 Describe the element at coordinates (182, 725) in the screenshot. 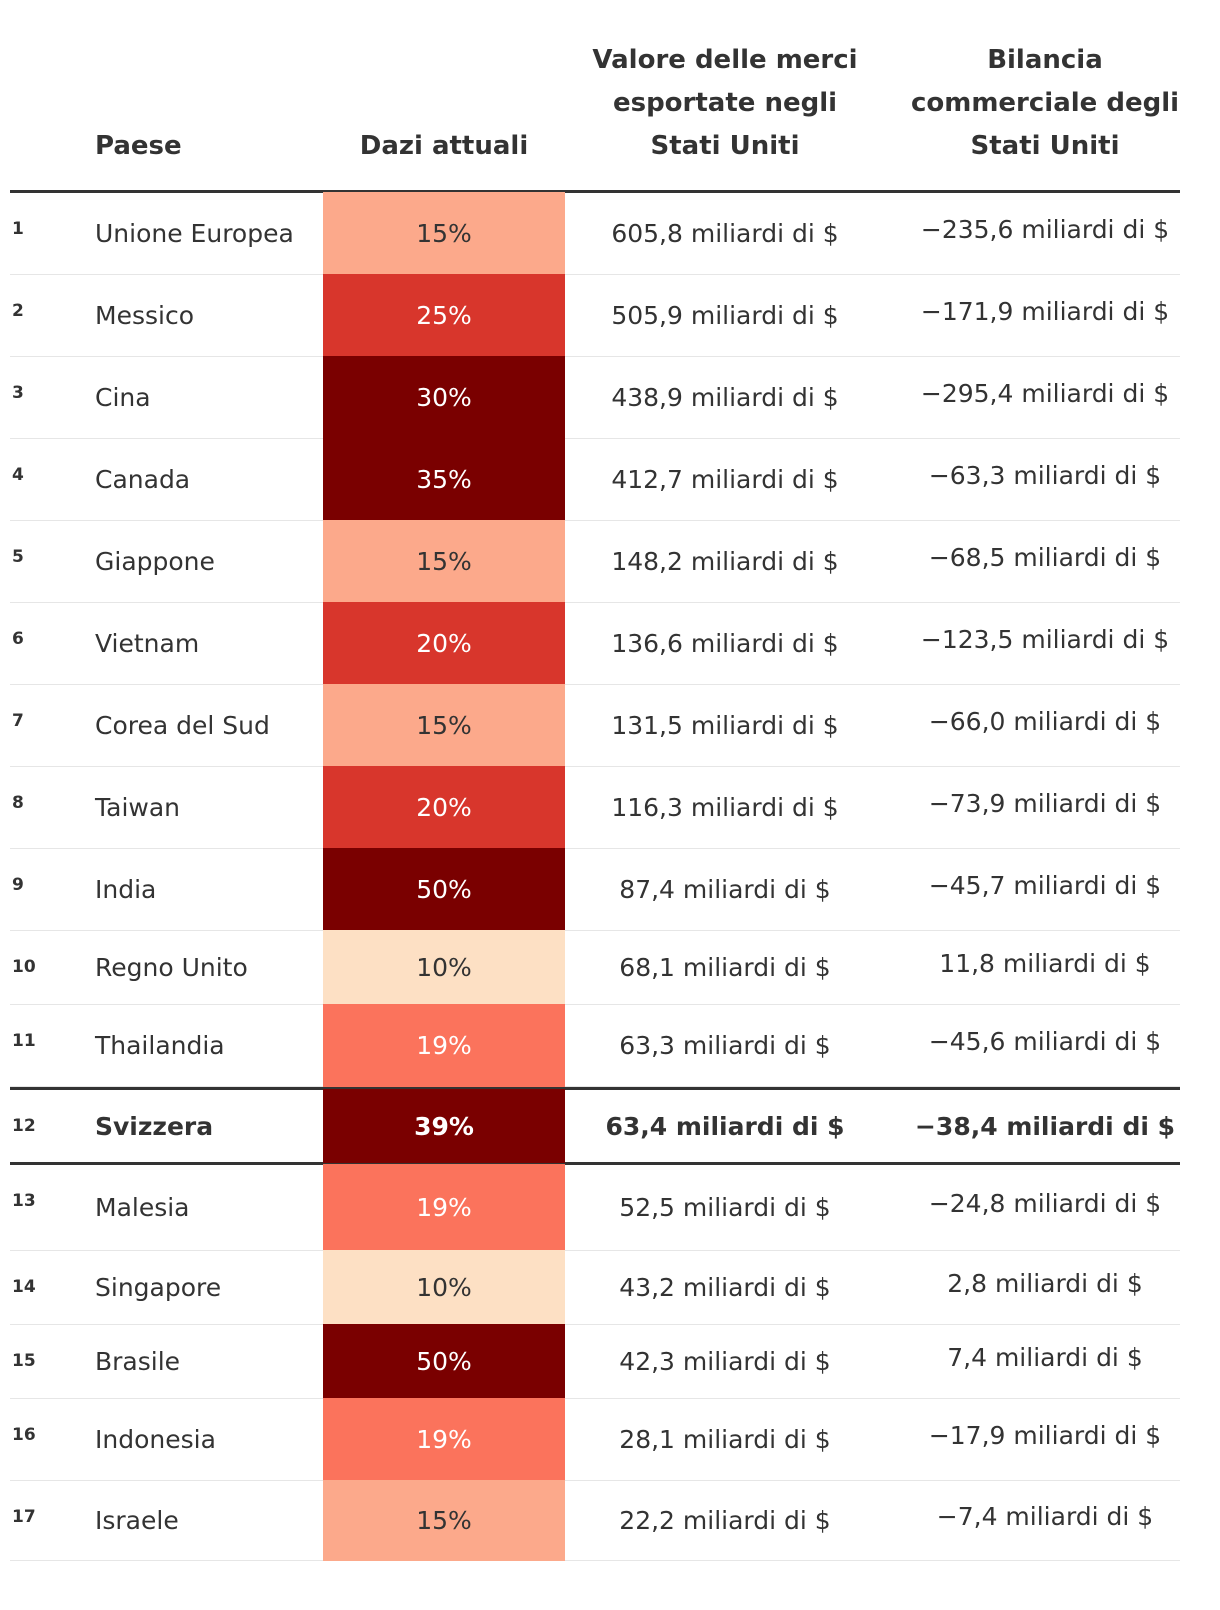

I see `row-country: Corea del Sud` at that location.